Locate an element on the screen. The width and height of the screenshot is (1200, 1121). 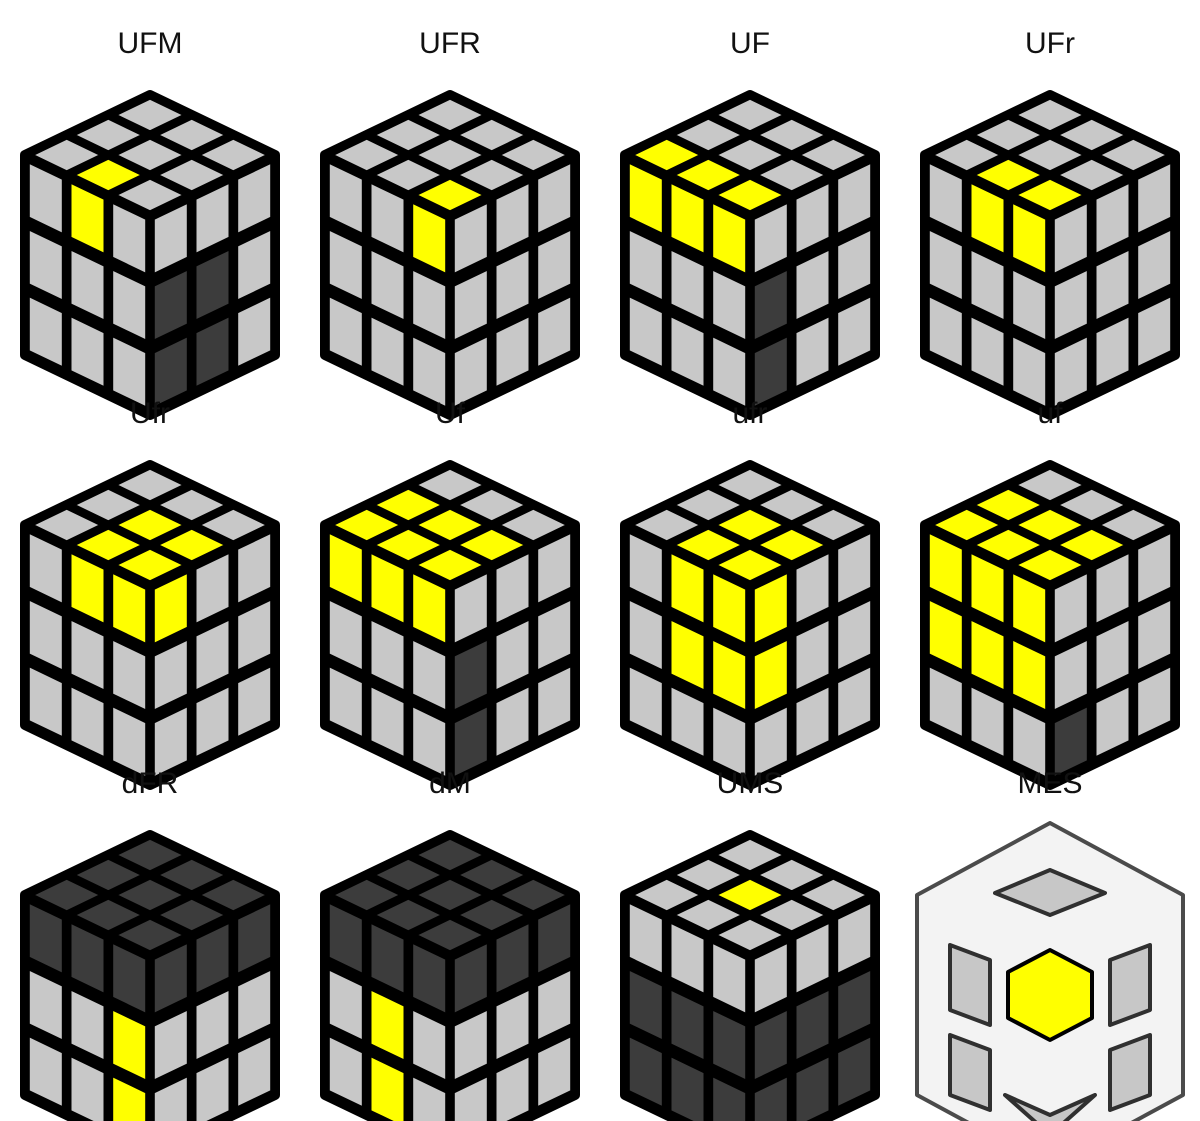
cube-cell-UFM: UFM is located at coordinates (150, 210).